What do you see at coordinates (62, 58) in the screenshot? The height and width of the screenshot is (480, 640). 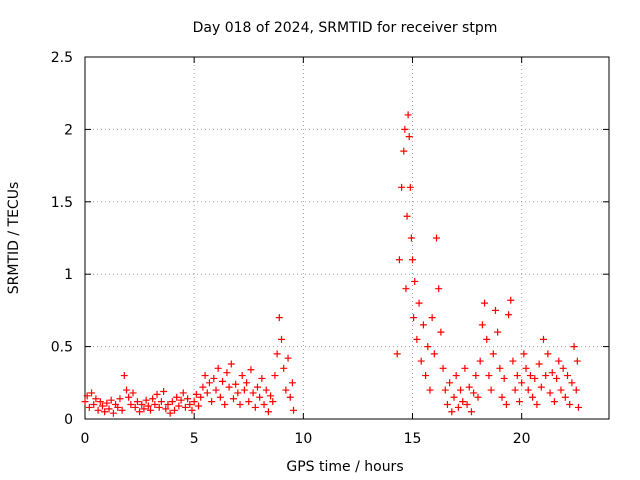 I see `y-tick-label: 2.5` at bounding box center [62, 58].